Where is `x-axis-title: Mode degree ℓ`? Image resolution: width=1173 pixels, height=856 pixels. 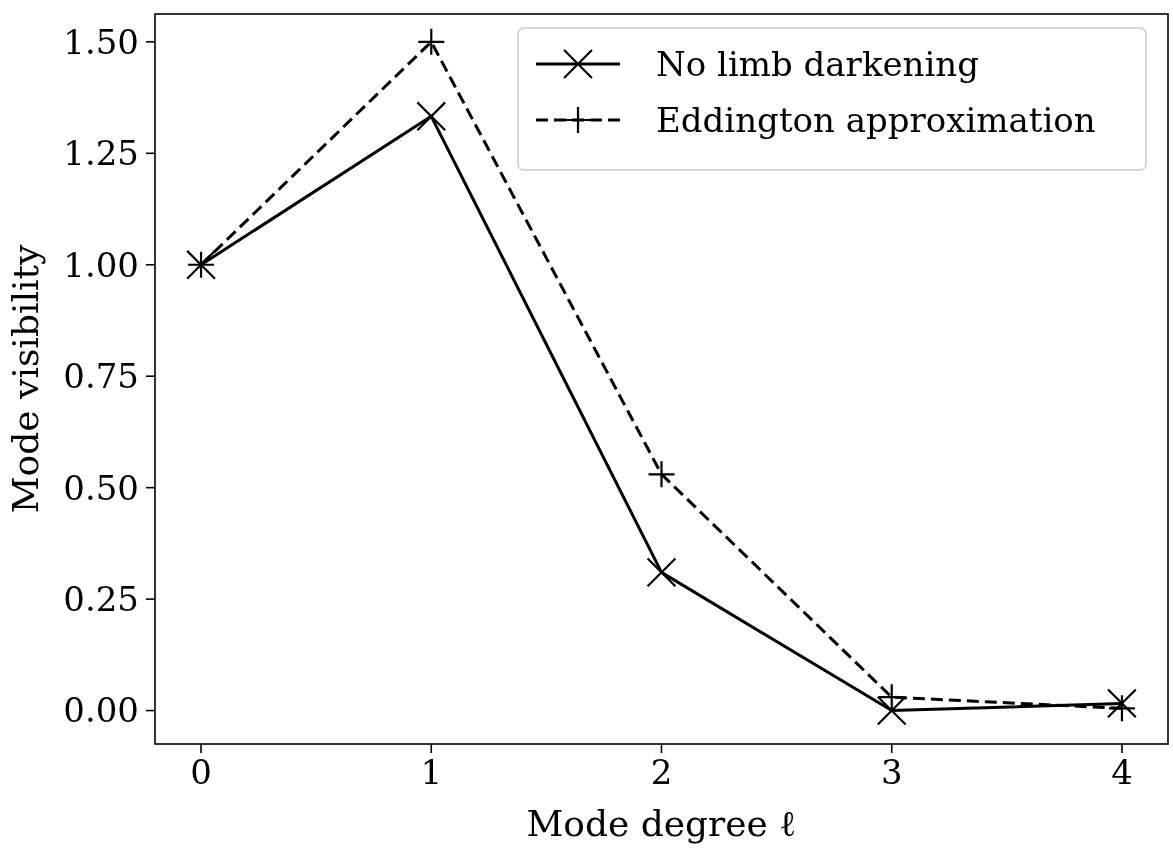 x-axis-title: Mode degree ℓ is located at coordinates (661, 823).